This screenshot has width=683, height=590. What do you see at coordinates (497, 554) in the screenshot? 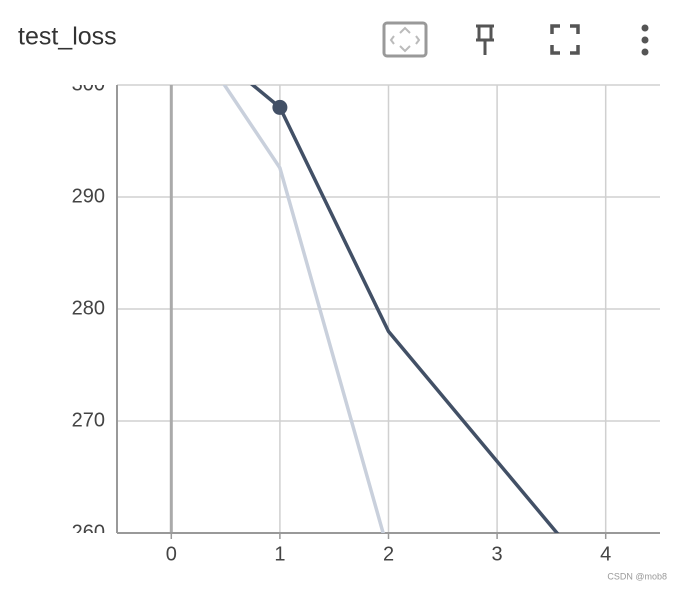
I see `x-tick-label: 3` at bounding box center [497, 554].